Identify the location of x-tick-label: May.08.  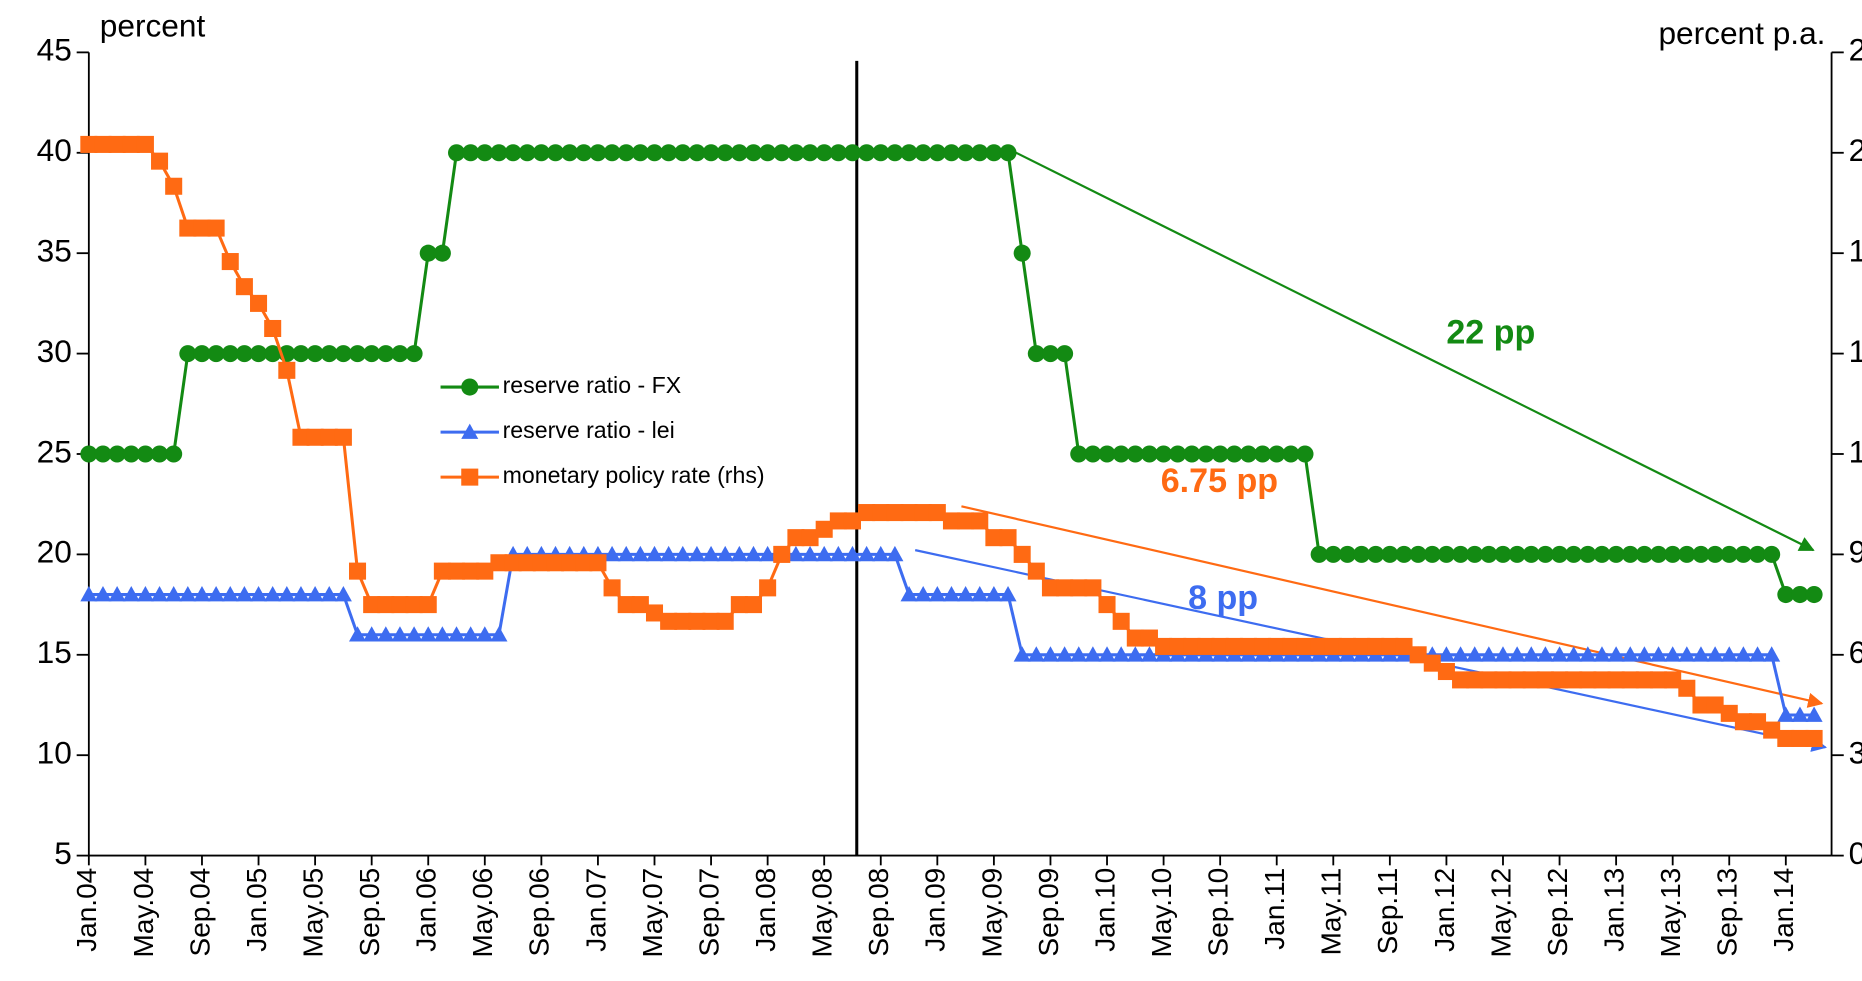
(822, 913).